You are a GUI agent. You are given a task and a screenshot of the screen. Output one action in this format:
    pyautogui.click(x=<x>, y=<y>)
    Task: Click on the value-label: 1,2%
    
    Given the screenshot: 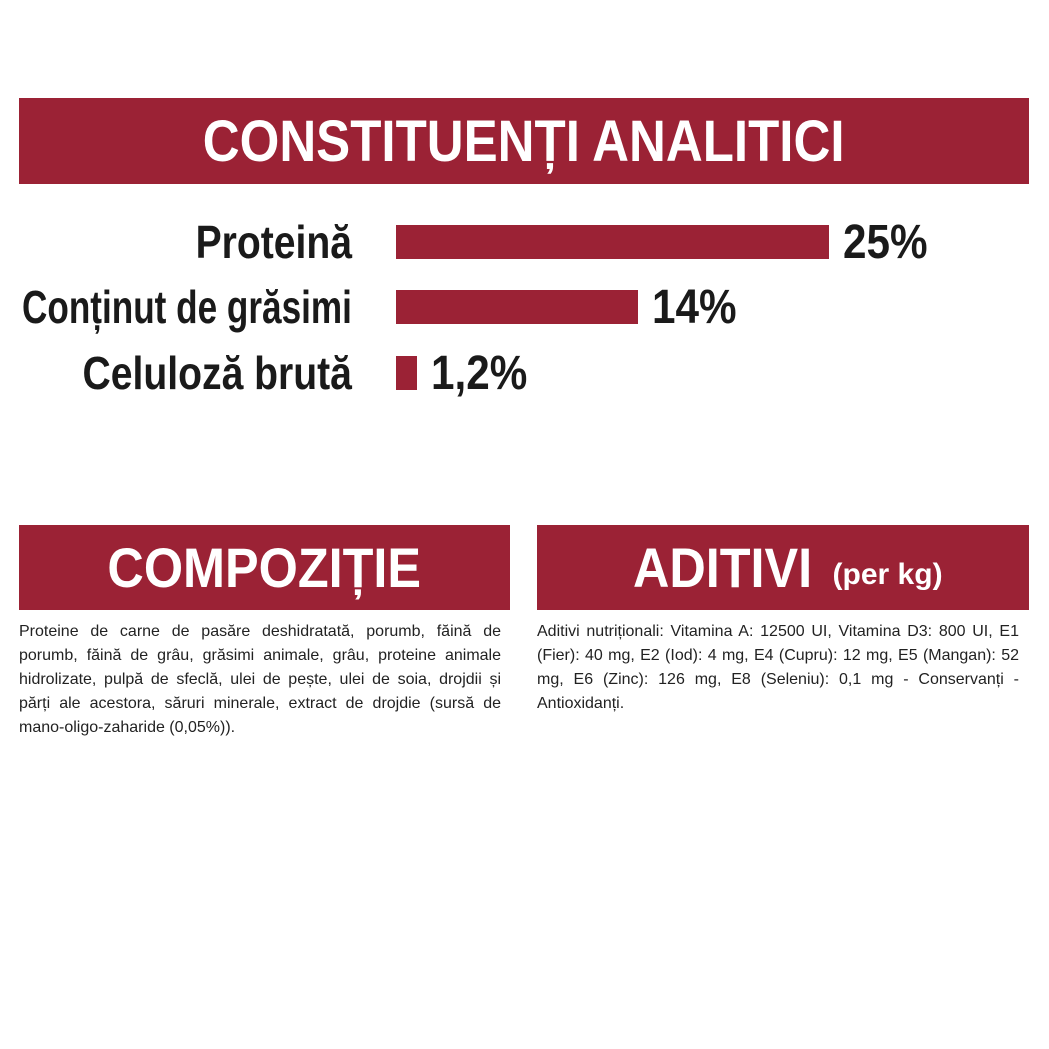 What is the action you would take?
    pyautogui.click(x=479, y=373)
    